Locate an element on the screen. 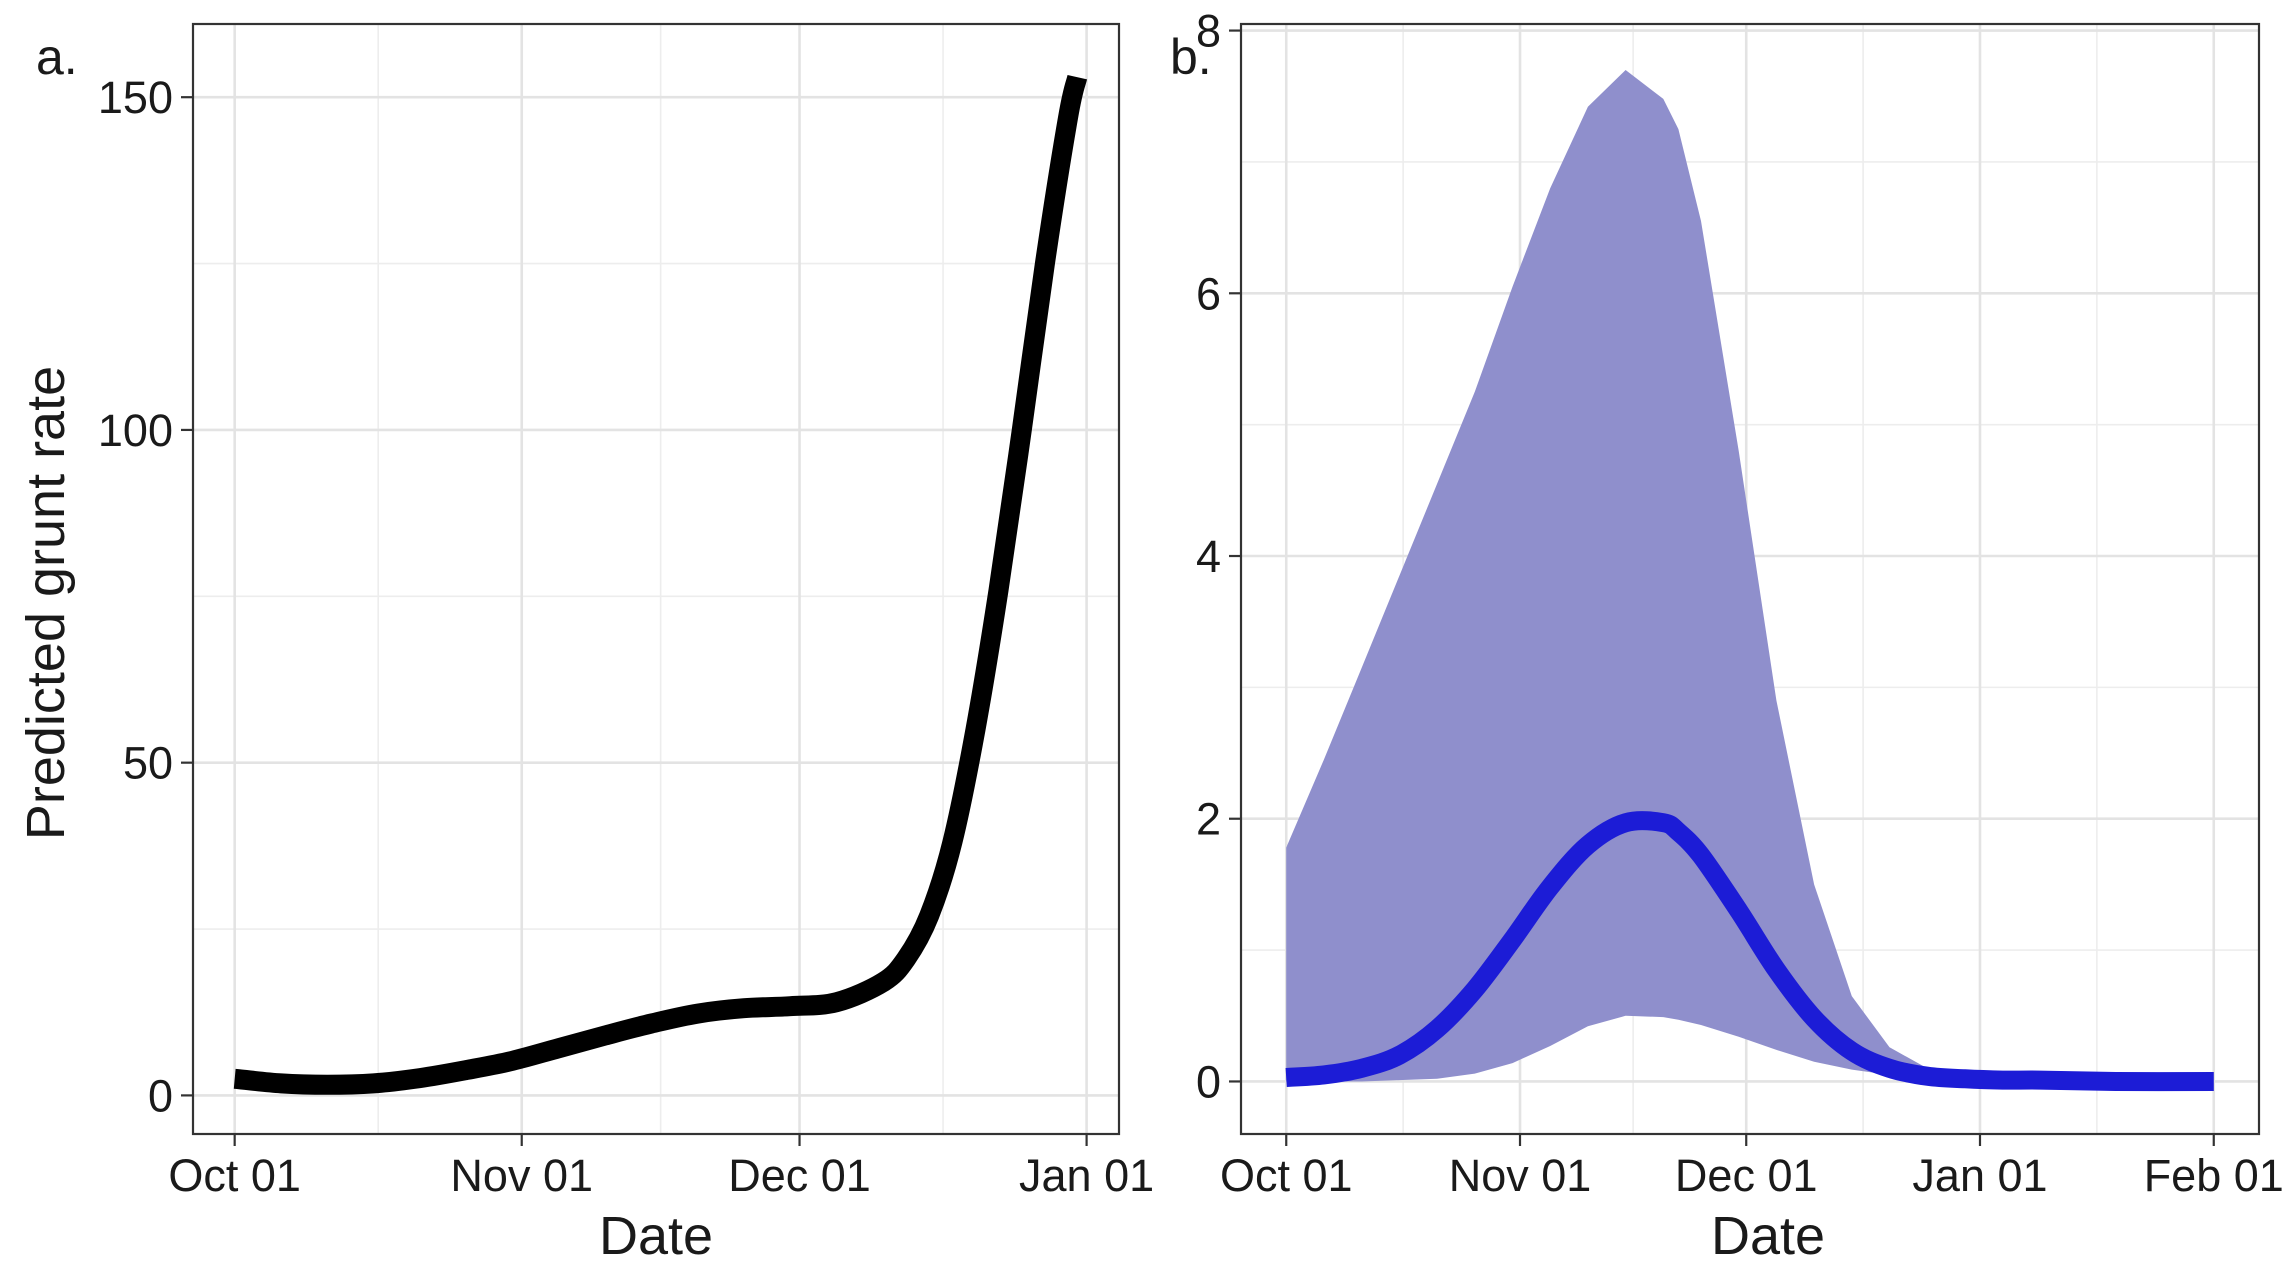  panel-a-y-tick-label: 50 is located at coordinates (148, 763).